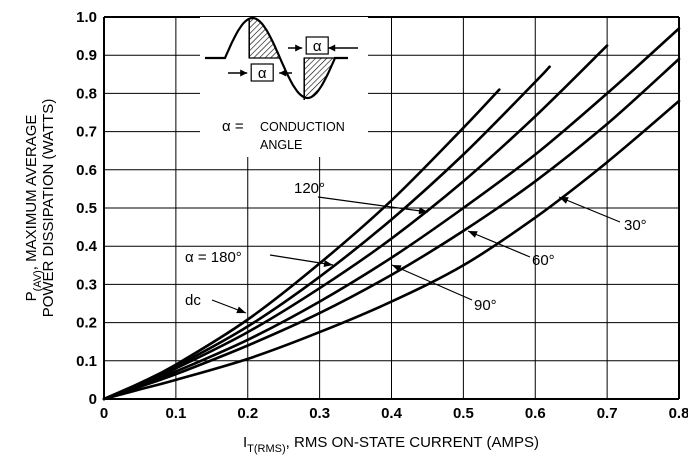 This screenshot has width=688, height=458. What do you see at coordinates (319, 413) in the screenshot?
I see `x-tick-label: 0.3` at bounding box center [319, 413].